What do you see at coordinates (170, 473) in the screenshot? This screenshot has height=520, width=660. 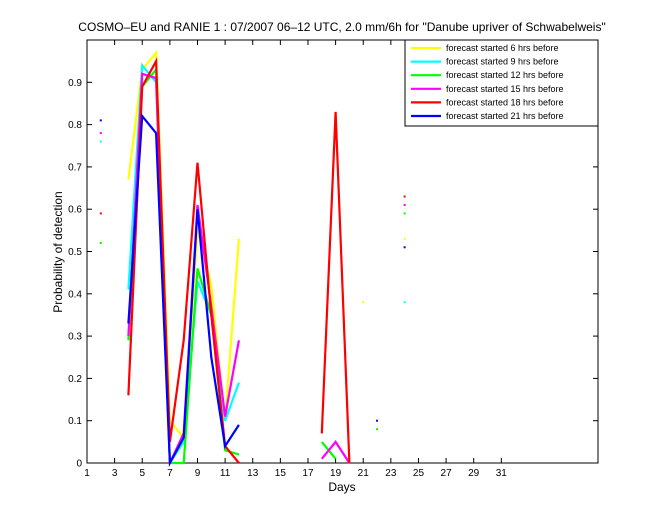 I see `x-tick-label: 7` at bounding box center [170, 473].